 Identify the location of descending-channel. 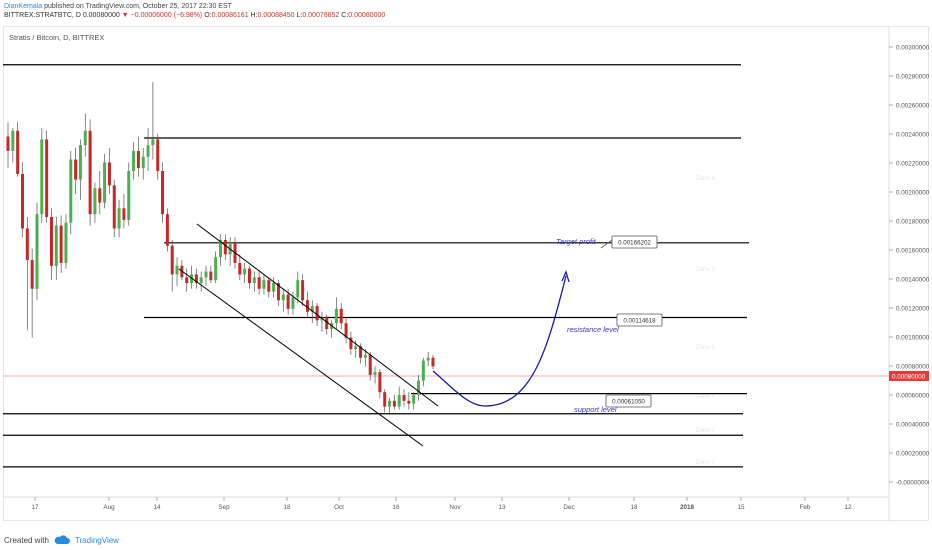
(308, 335).